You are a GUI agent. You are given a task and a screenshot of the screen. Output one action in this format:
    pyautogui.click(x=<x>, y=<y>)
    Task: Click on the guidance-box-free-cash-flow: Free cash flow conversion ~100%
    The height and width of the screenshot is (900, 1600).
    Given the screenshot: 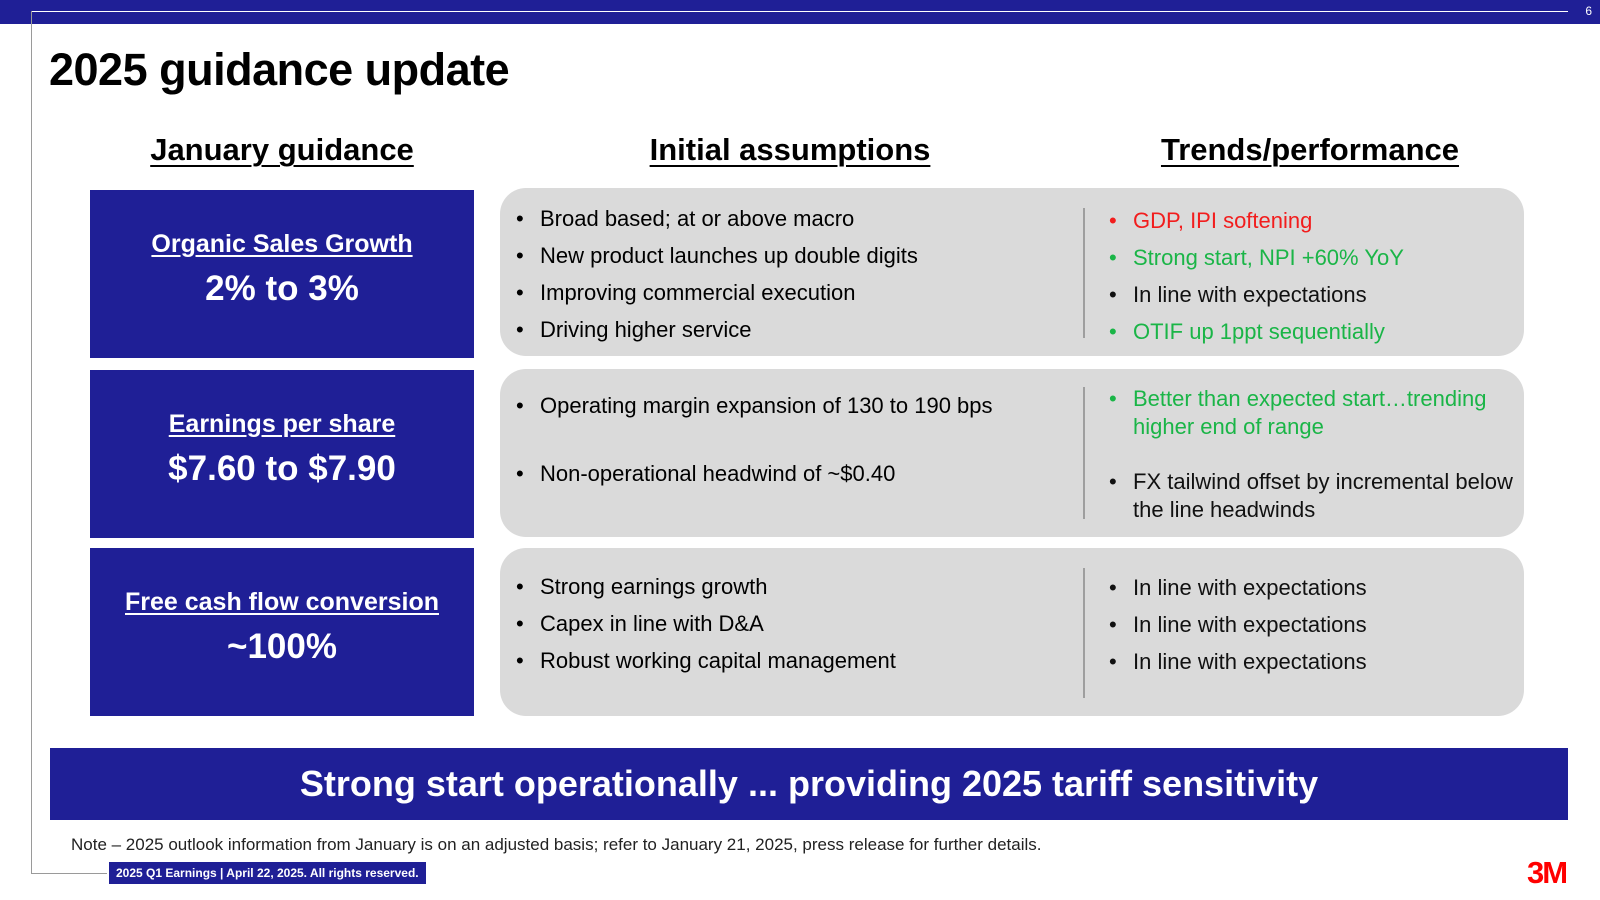 What is the action you would take?
    pyautogui.click(x=282, y=632)
    